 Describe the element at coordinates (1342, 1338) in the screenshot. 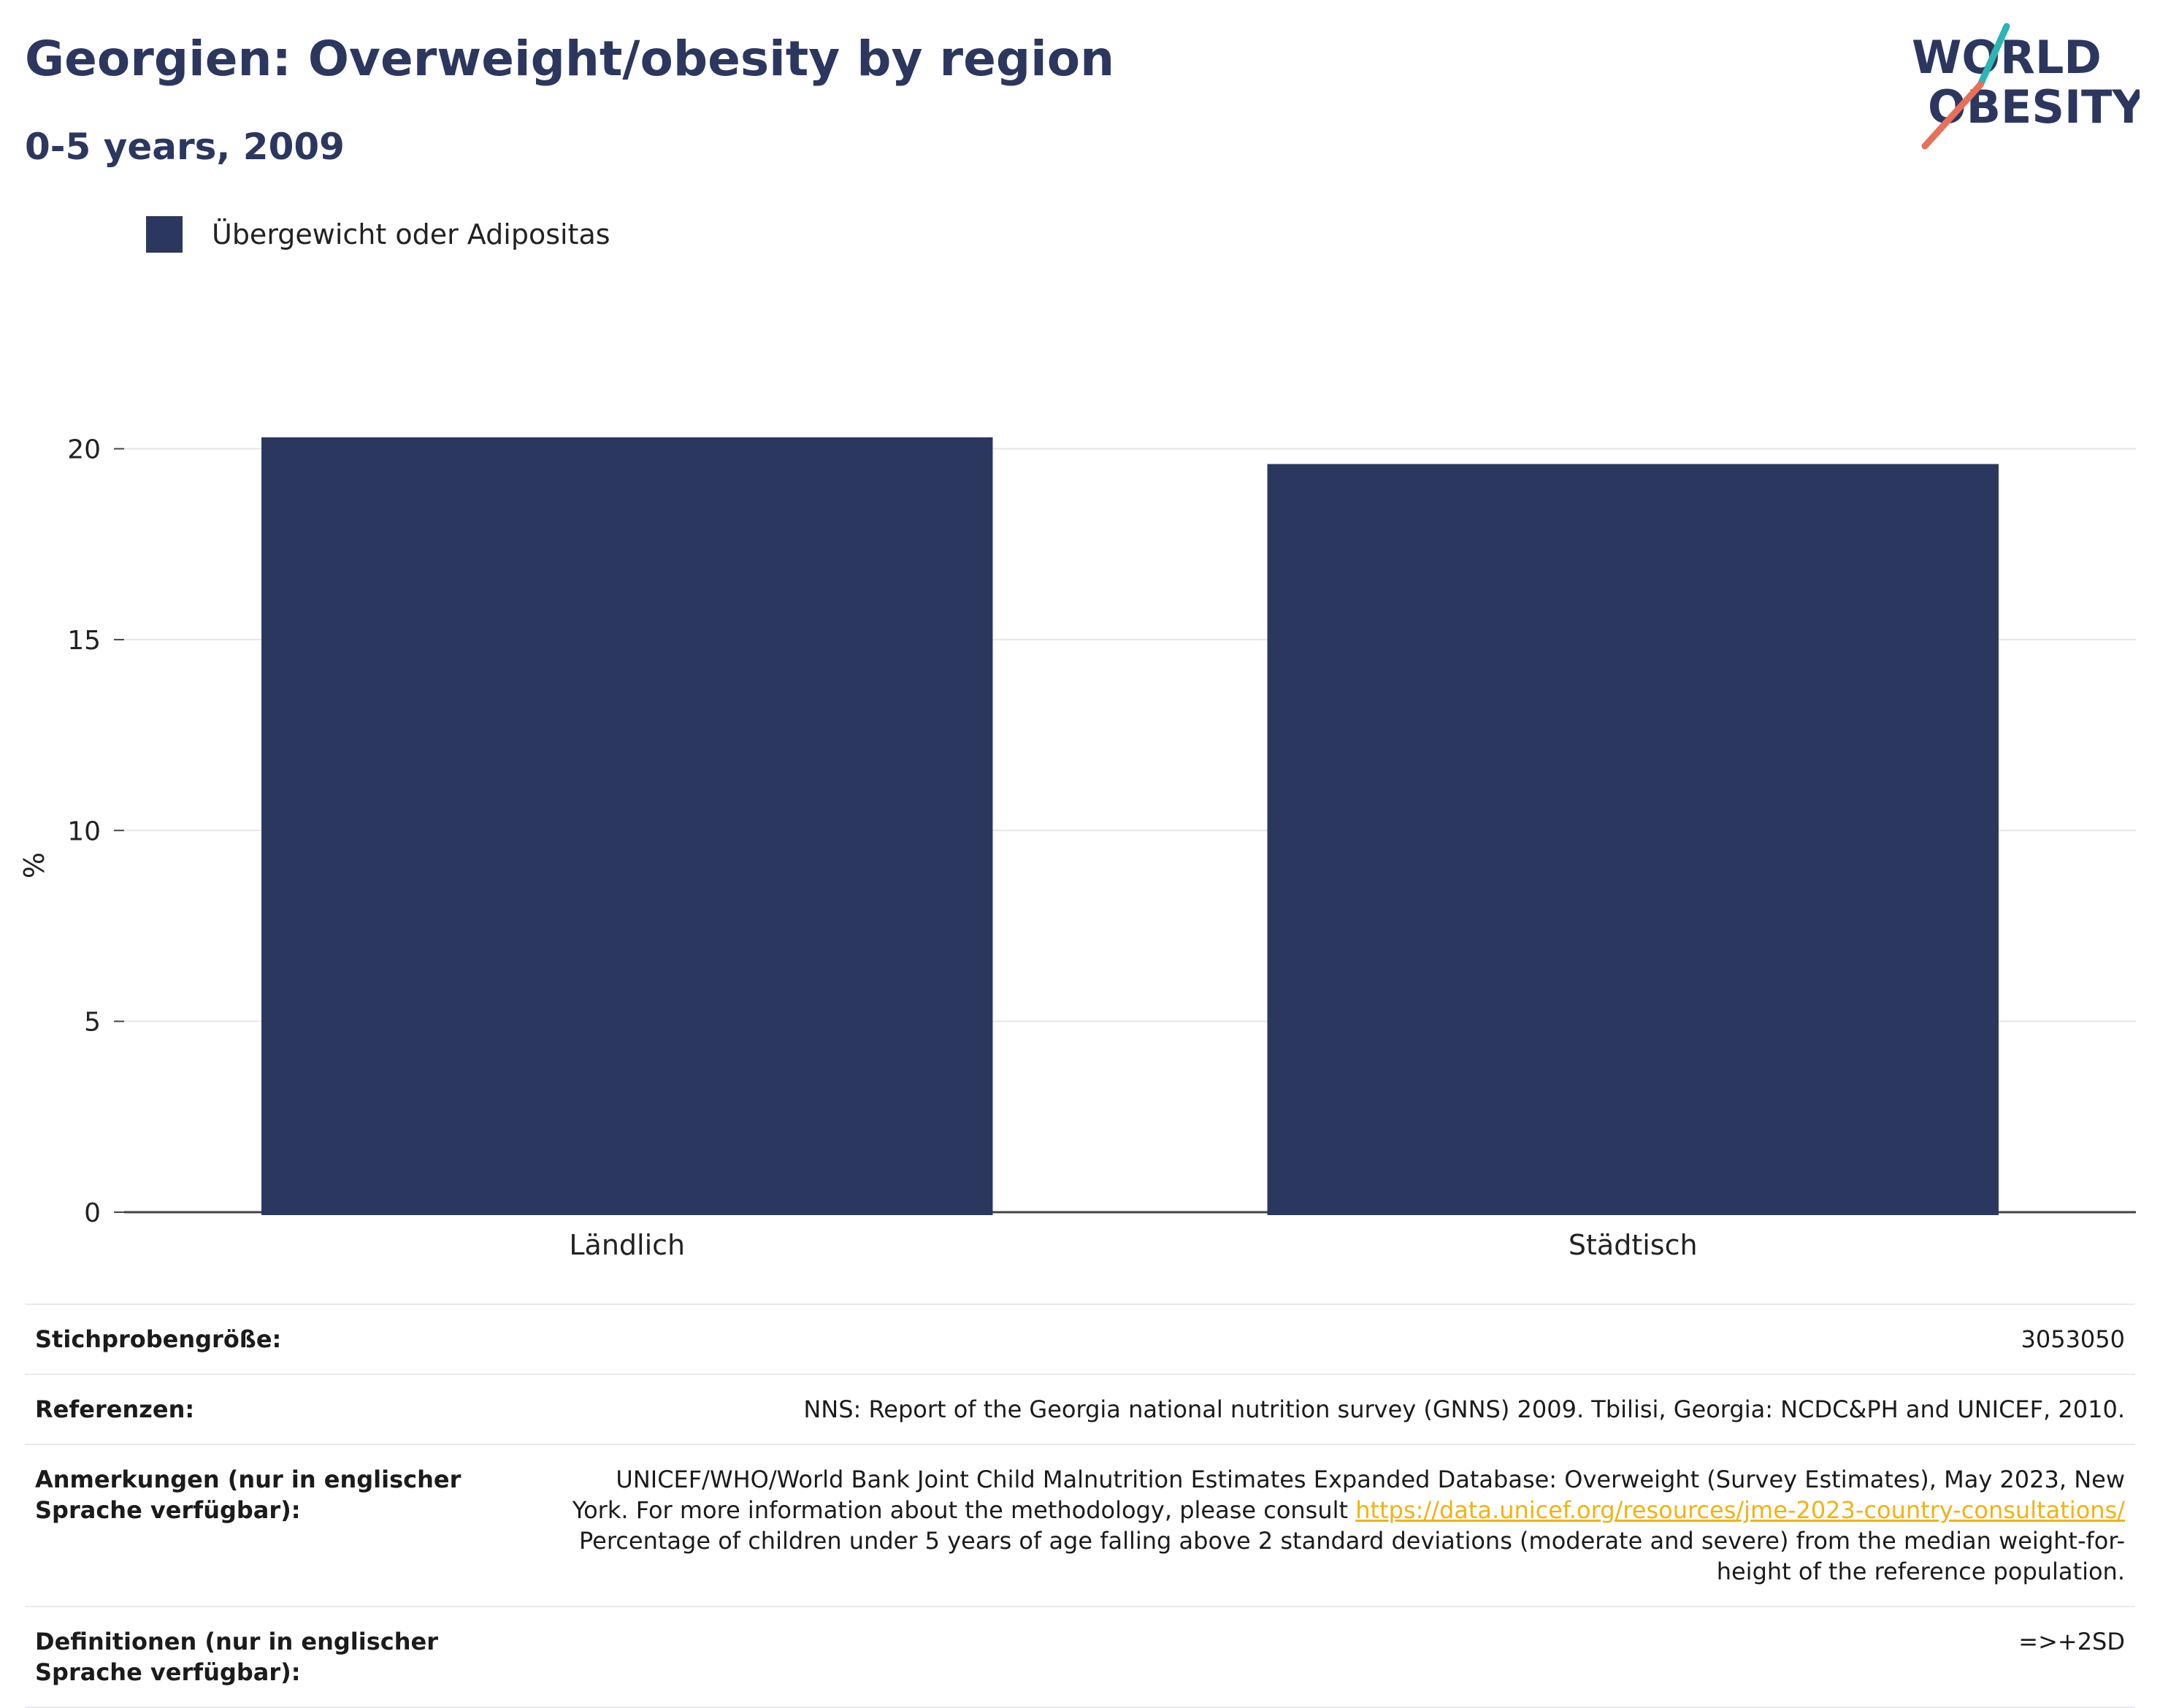

I see `sample-size-value: 3053050` at that location.